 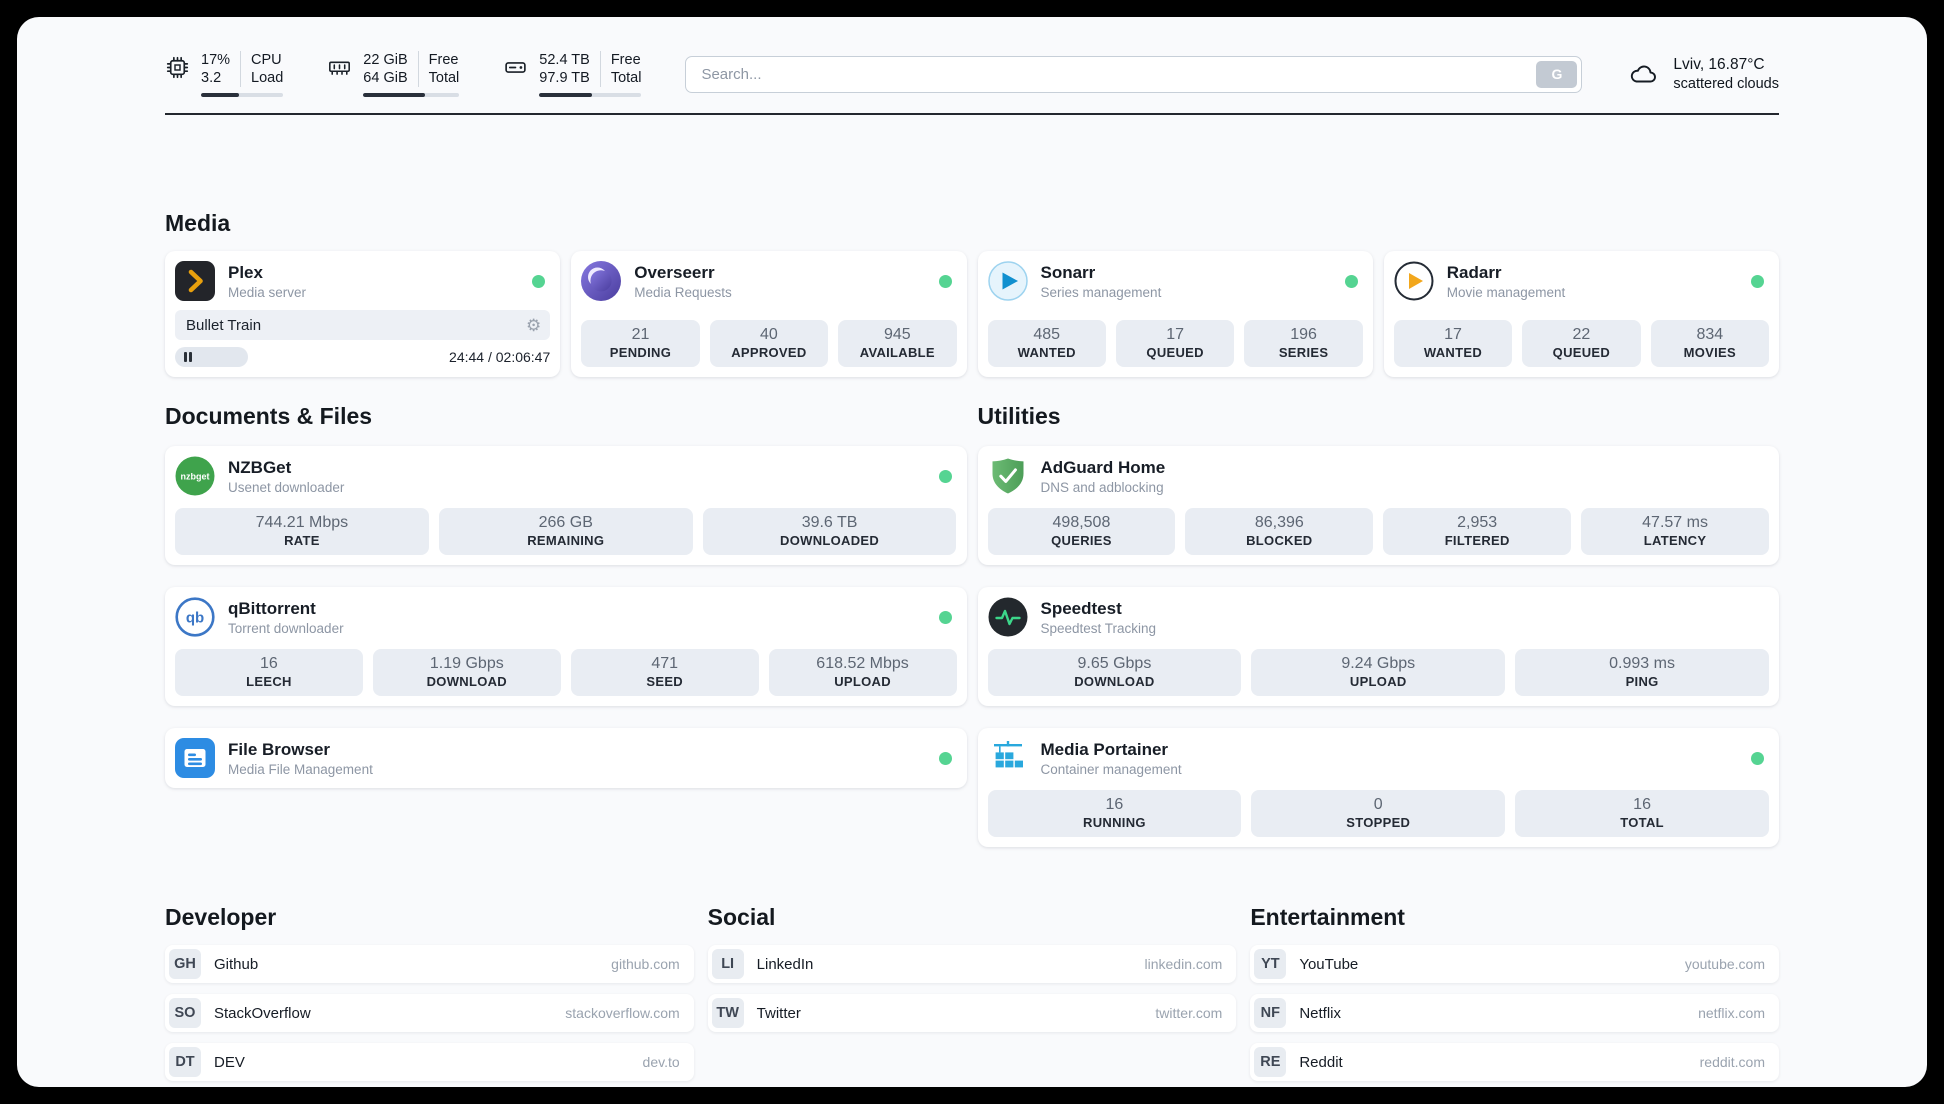 What do you see at coordinates (972, 964) in the screenshot?
I see `bookmark-linkedin: LI LinkedIn linkedin.com` at bounding box center [972, 964].